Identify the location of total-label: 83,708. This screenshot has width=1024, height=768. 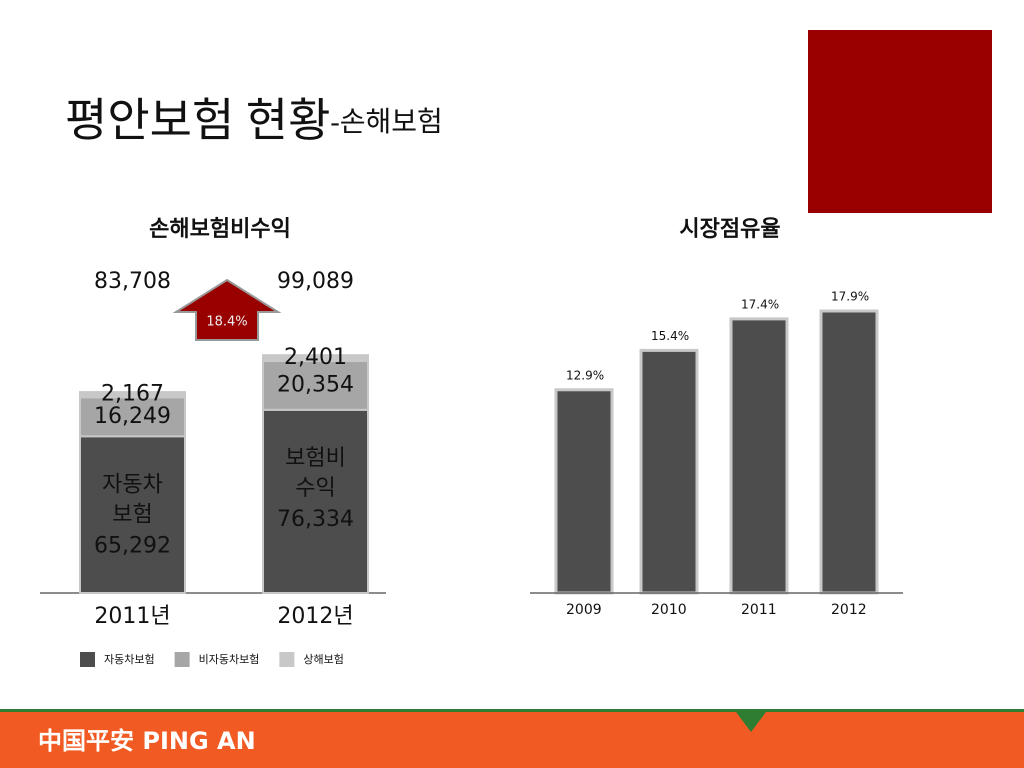
(132, 281).